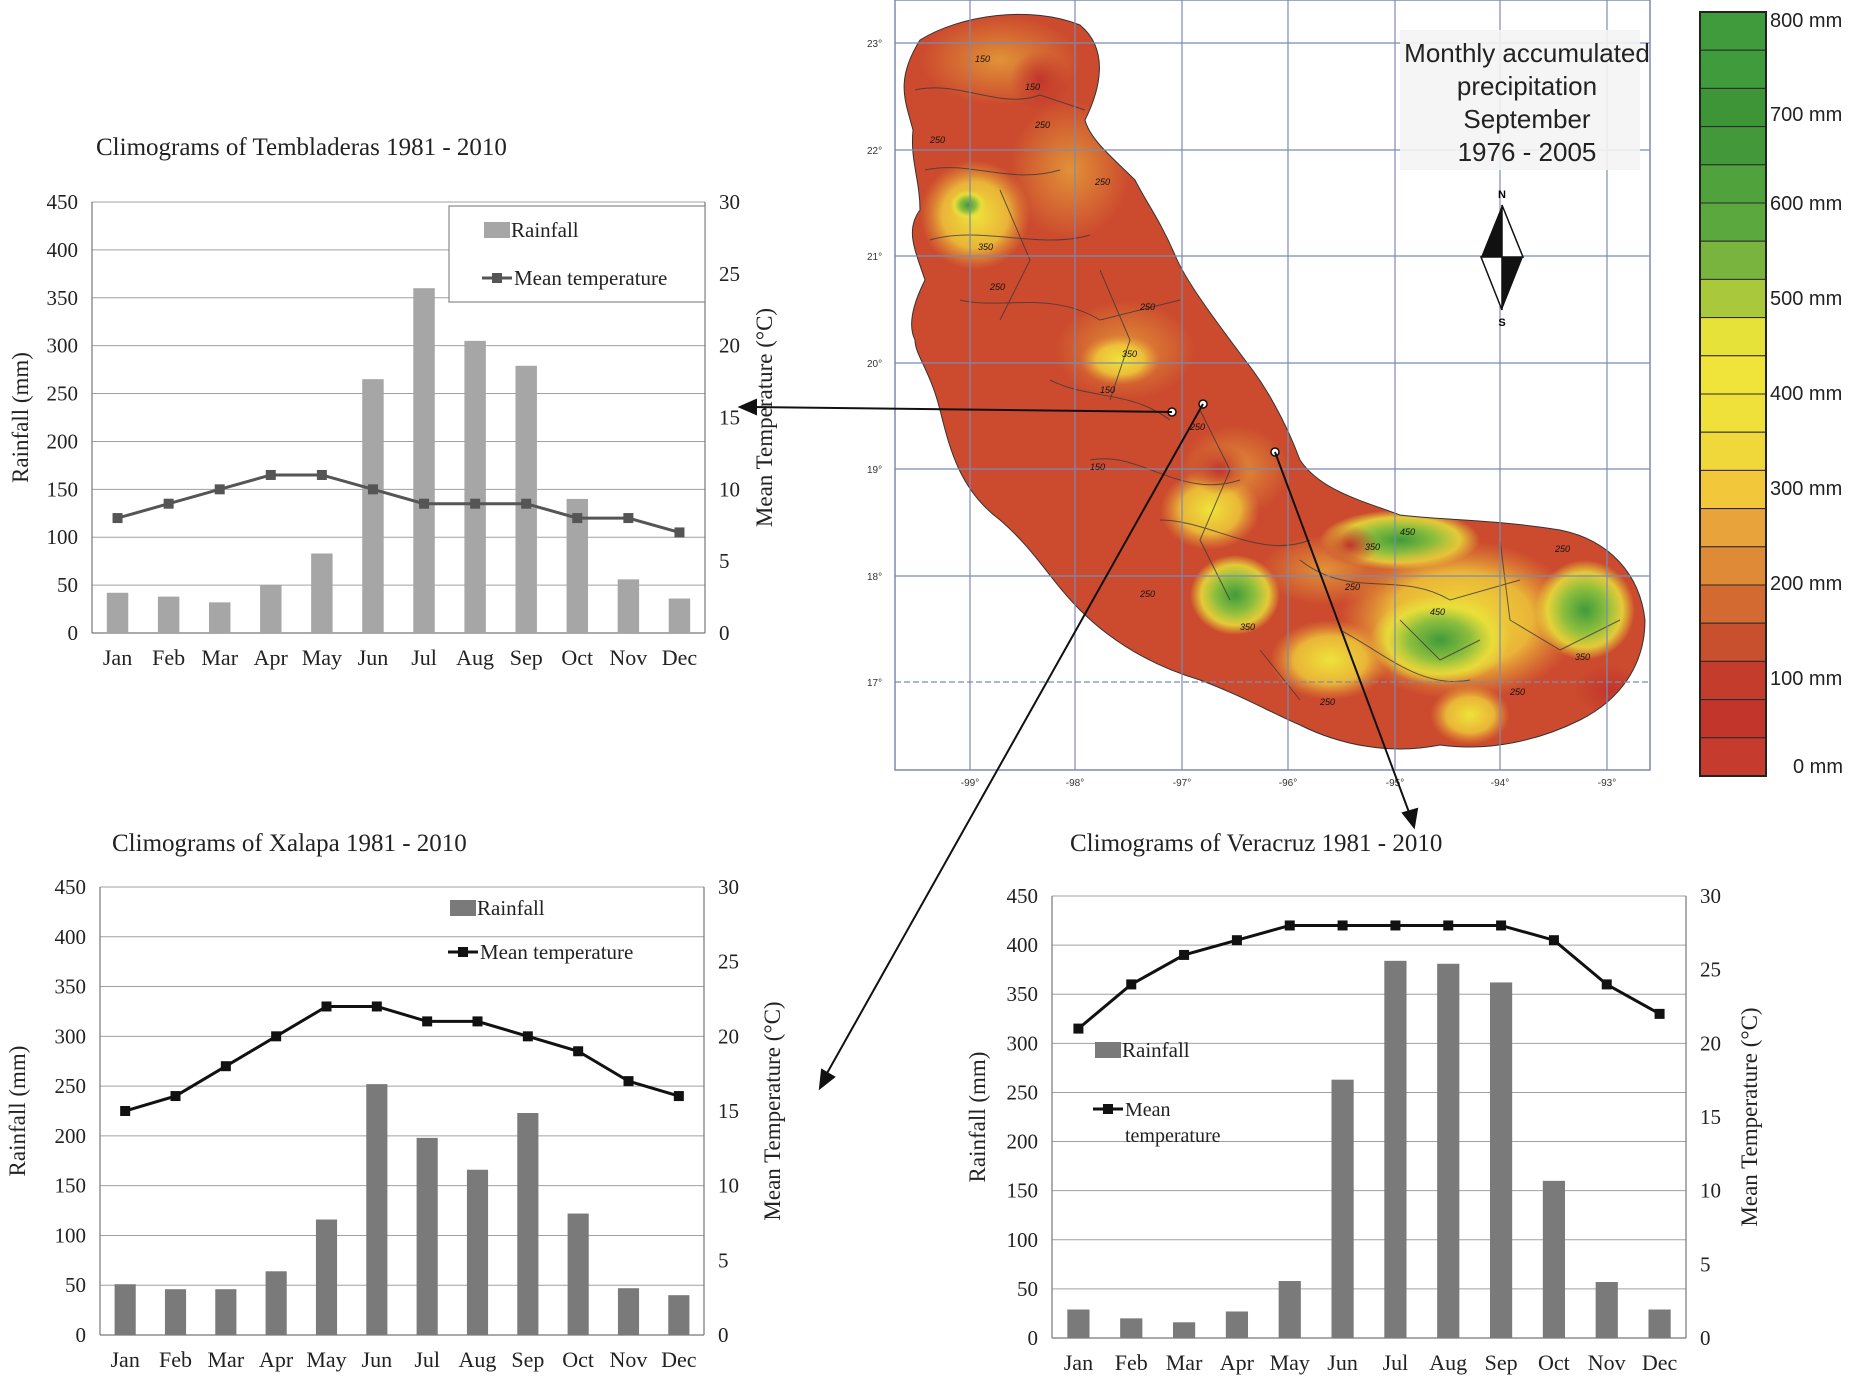 The height and width of the screenshot is (1387, 1851). Describe the element at coordinates (1710, 1117) in the screenshot. I see `y2-tick-label: 15` at that location.